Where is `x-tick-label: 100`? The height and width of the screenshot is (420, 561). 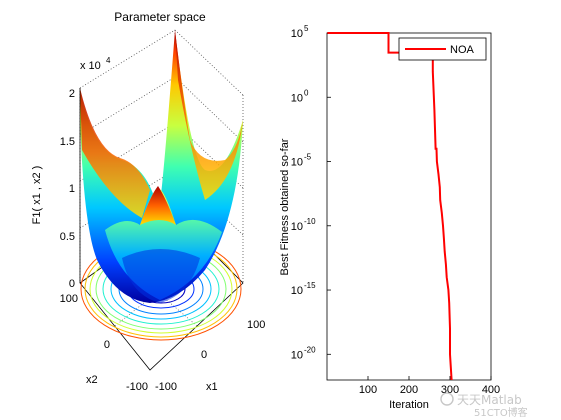
x-tick-label: 100 is located at coordinates (368, 390).